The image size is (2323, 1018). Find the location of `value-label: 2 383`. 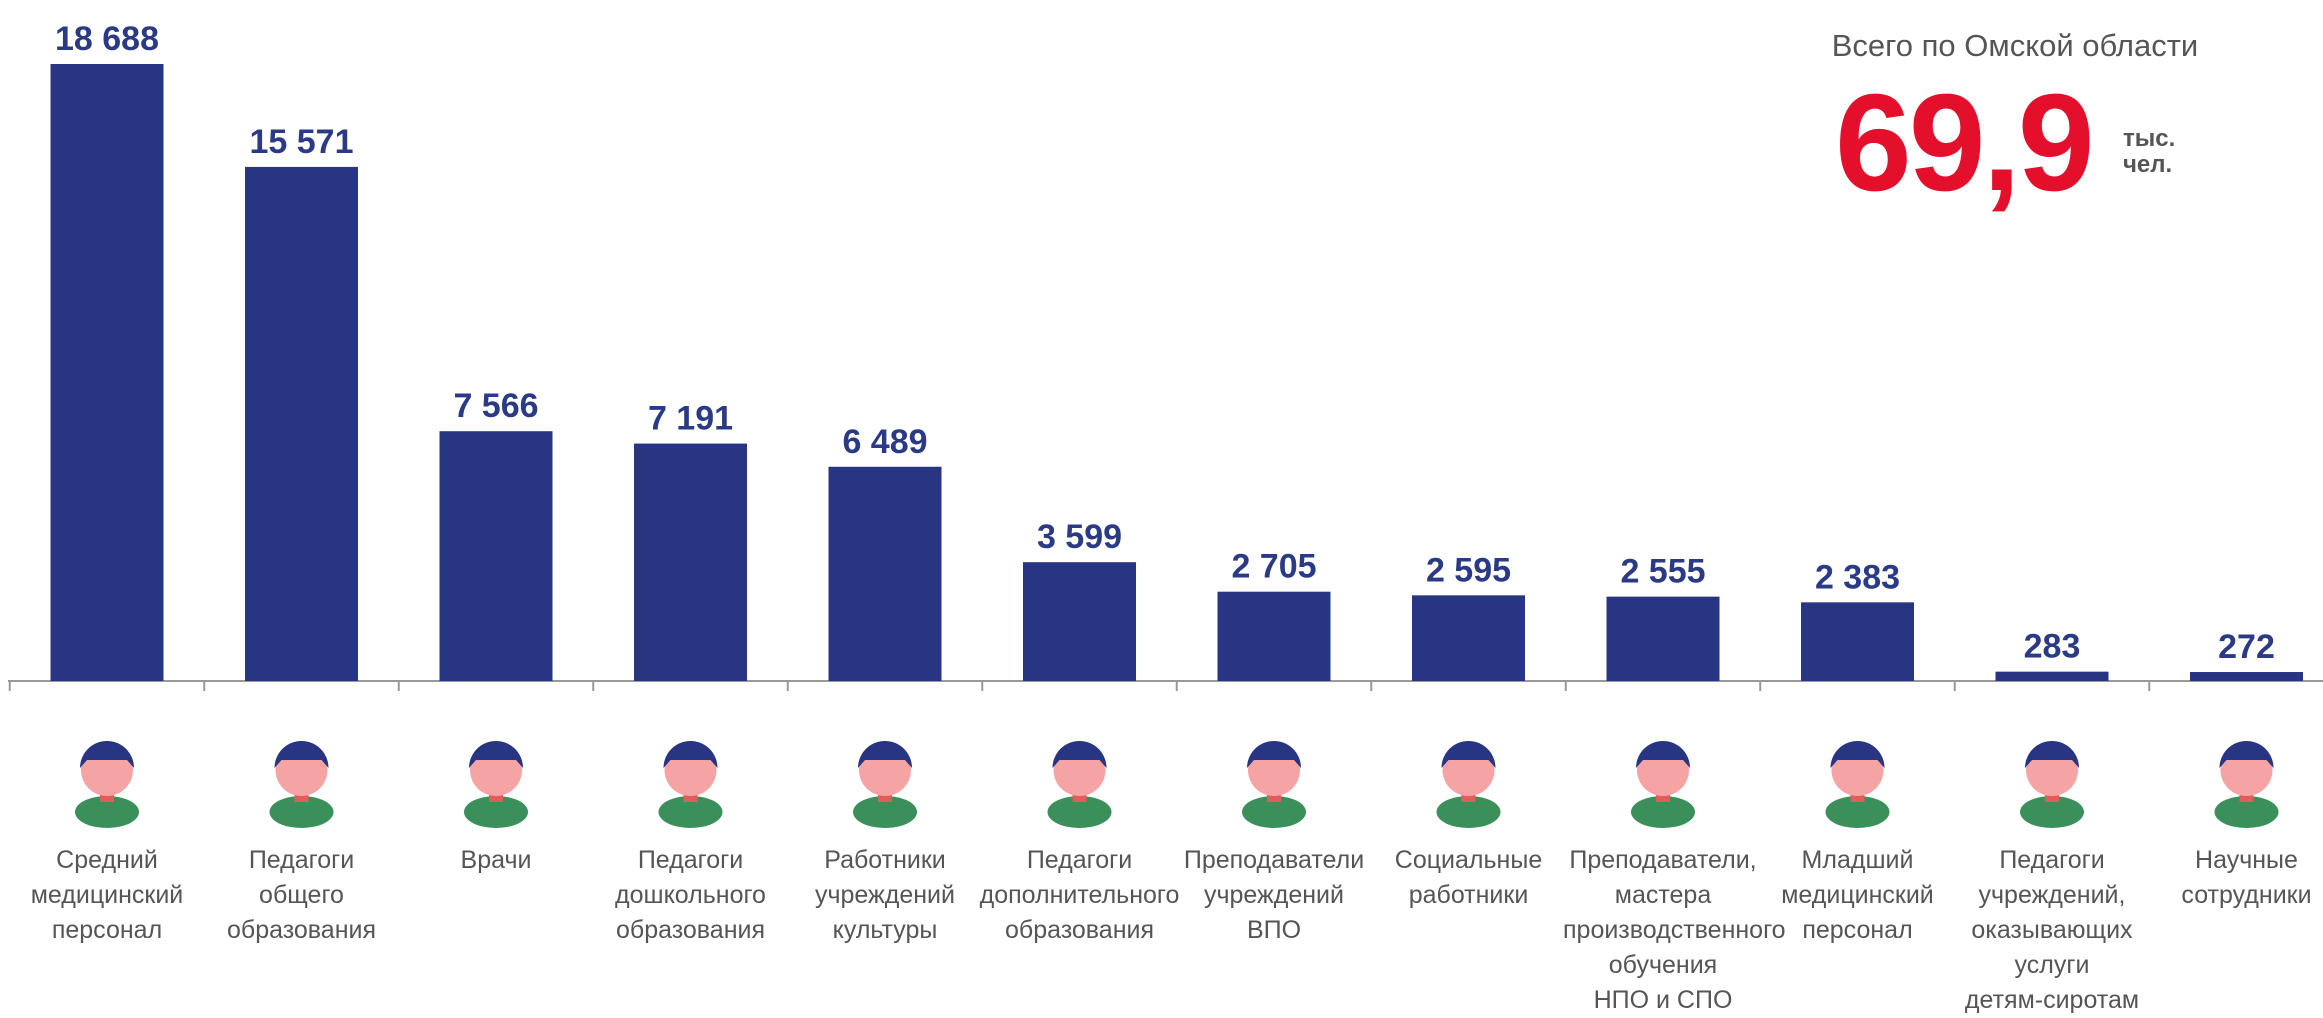

value-label: 2 383 is located at coordinates (1857, 577).